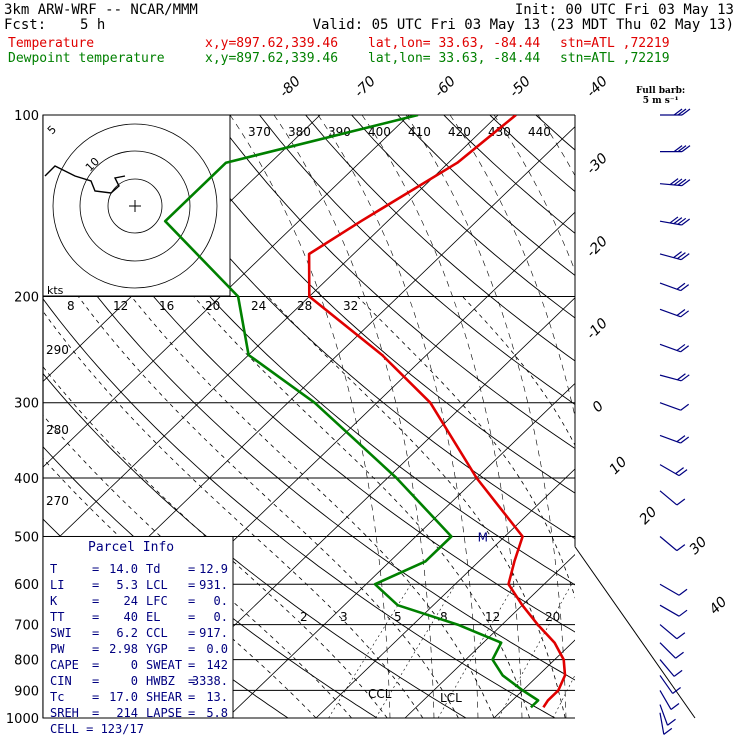 This screenshot has width=740, height=740. Describe the element at coordinates (217, 697) in the screenshot. I see `parcel-param-value: 13.` at that location.